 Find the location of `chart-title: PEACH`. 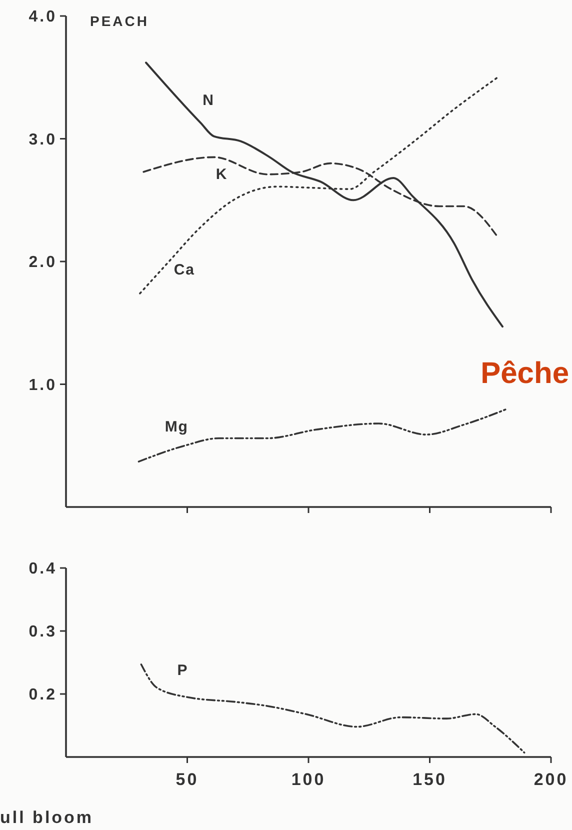

chart-title: PEACH is located at coordinates (120, 21).